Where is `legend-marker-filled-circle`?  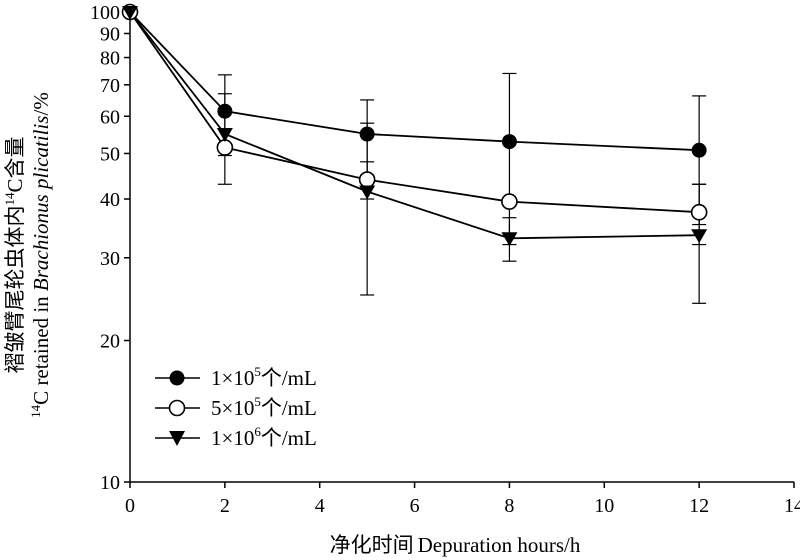
legend-marker-filled-circle is located at coordinates (177, 378).